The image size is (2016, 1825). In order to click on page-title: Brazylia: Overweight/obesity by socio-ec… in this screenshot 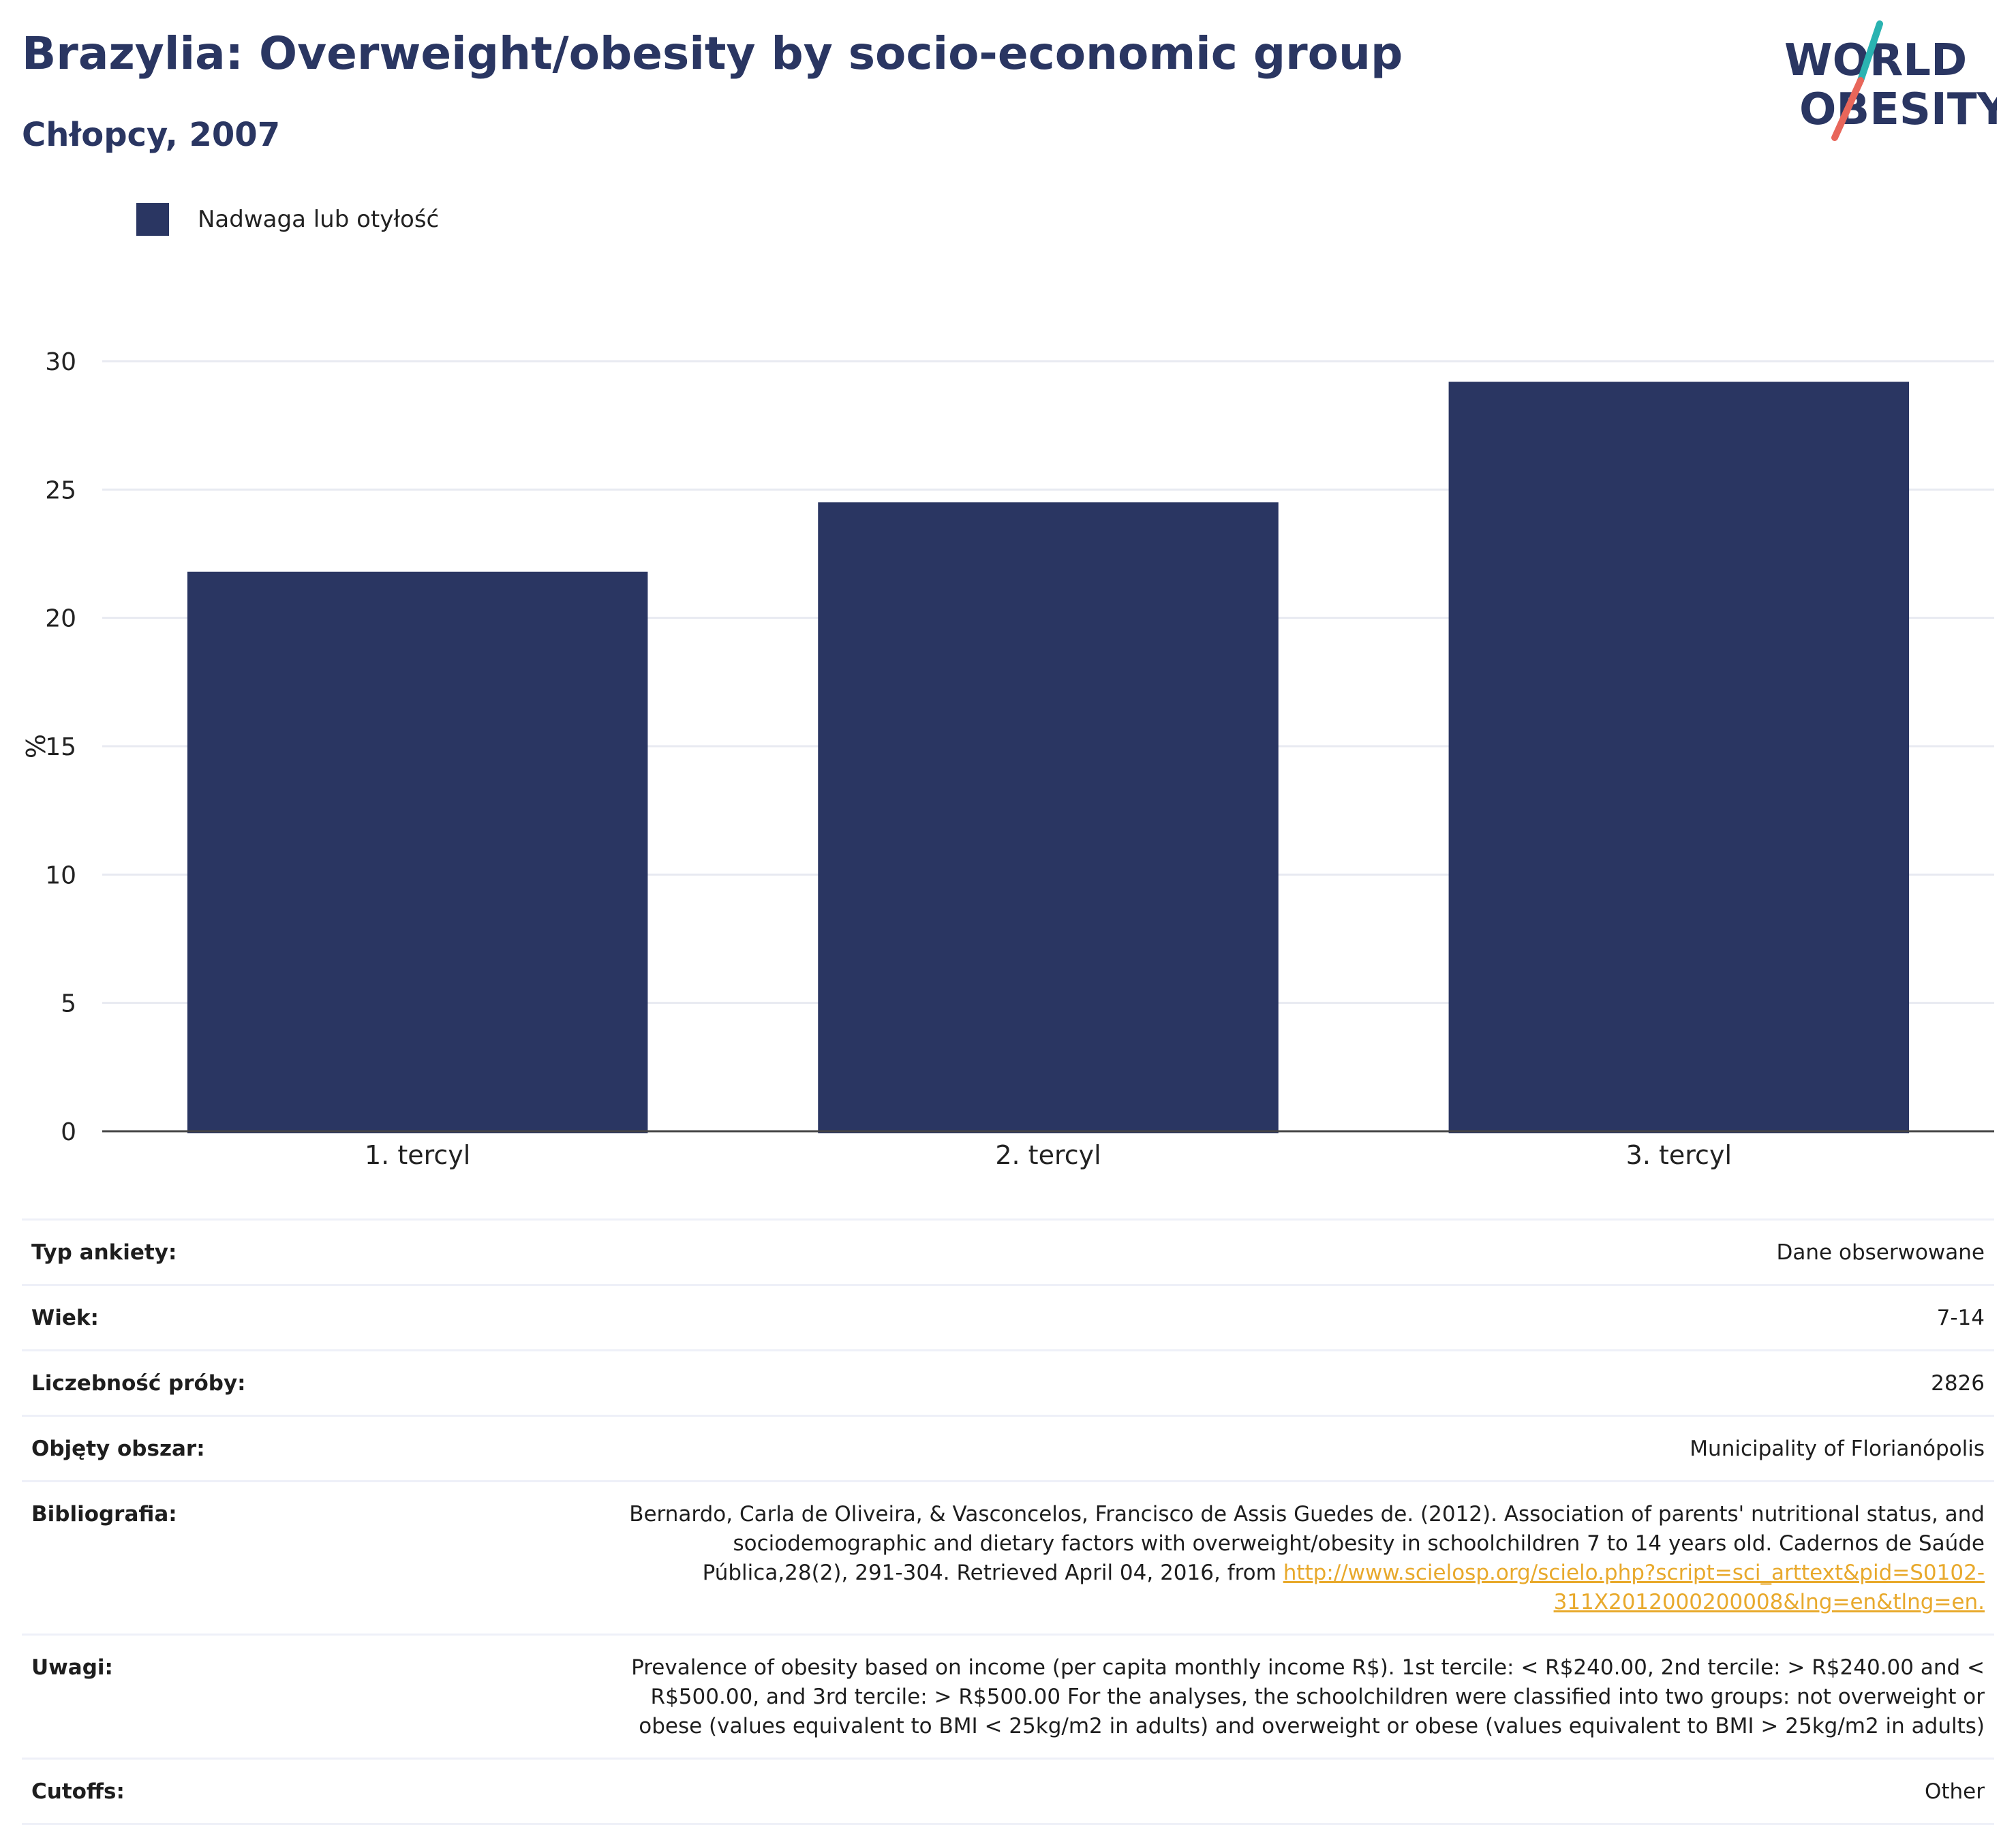, I will do `click(712, 53)`.